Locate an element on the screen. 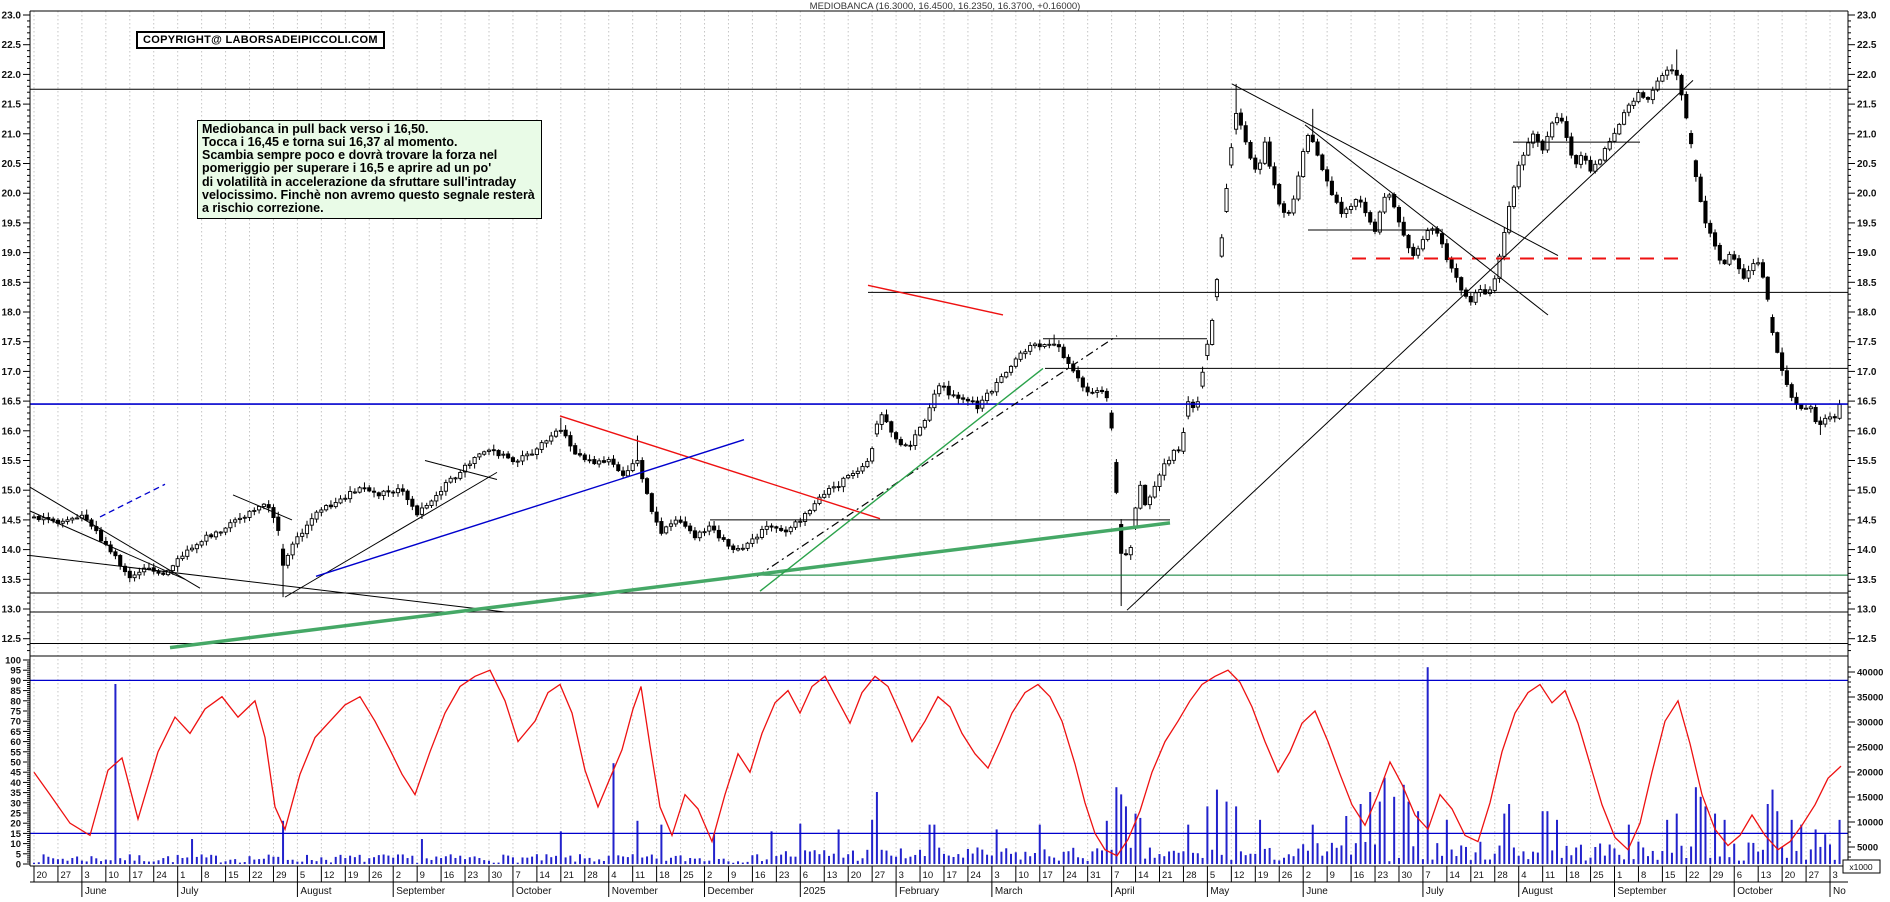 Image resolution: width=1890 pixels, height=902 pixels. svg-text: 60 is located at coordinates (15, 742).